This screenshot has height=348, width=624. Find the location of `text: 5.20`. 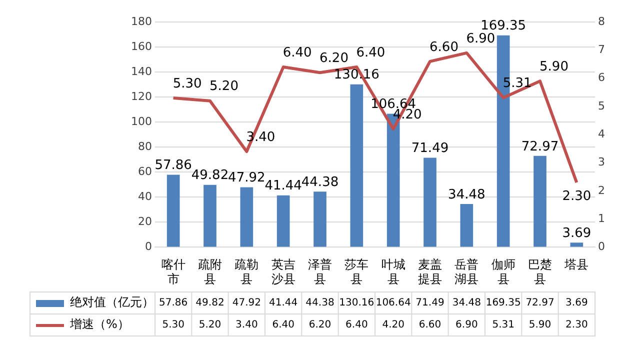

text: 5.20 is located at coordinates (224, 86).